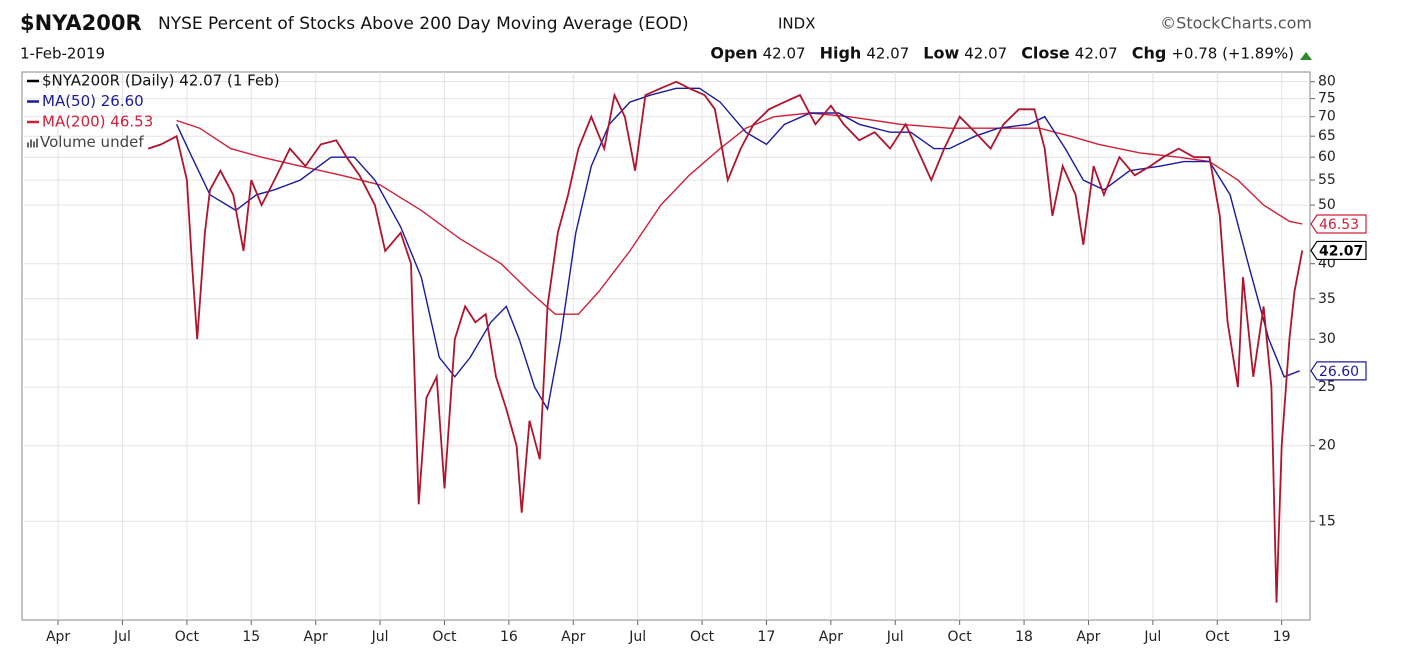 The image size is (1404, 654). Describe the element at coordinates (1327, 180) in the screenshot. I see `y-tick-label: 55` at that location.